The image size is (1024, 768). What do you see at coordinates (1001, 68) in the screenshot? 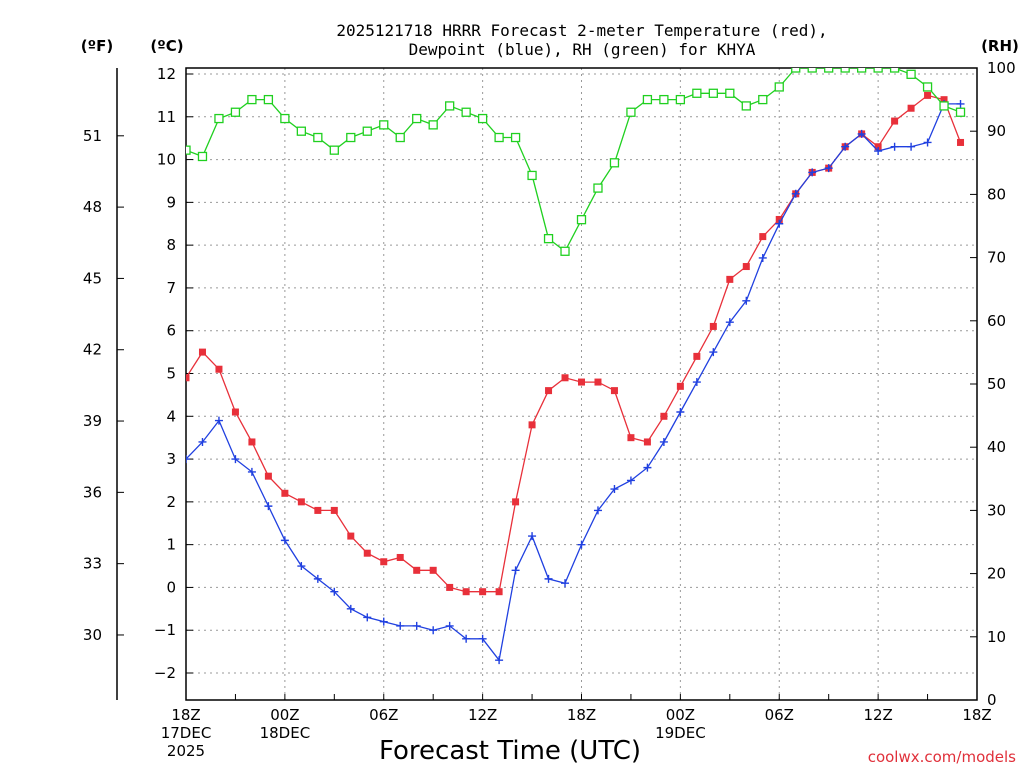
I see `rh-tick-label: 100` at bounding box center [1001, 68].